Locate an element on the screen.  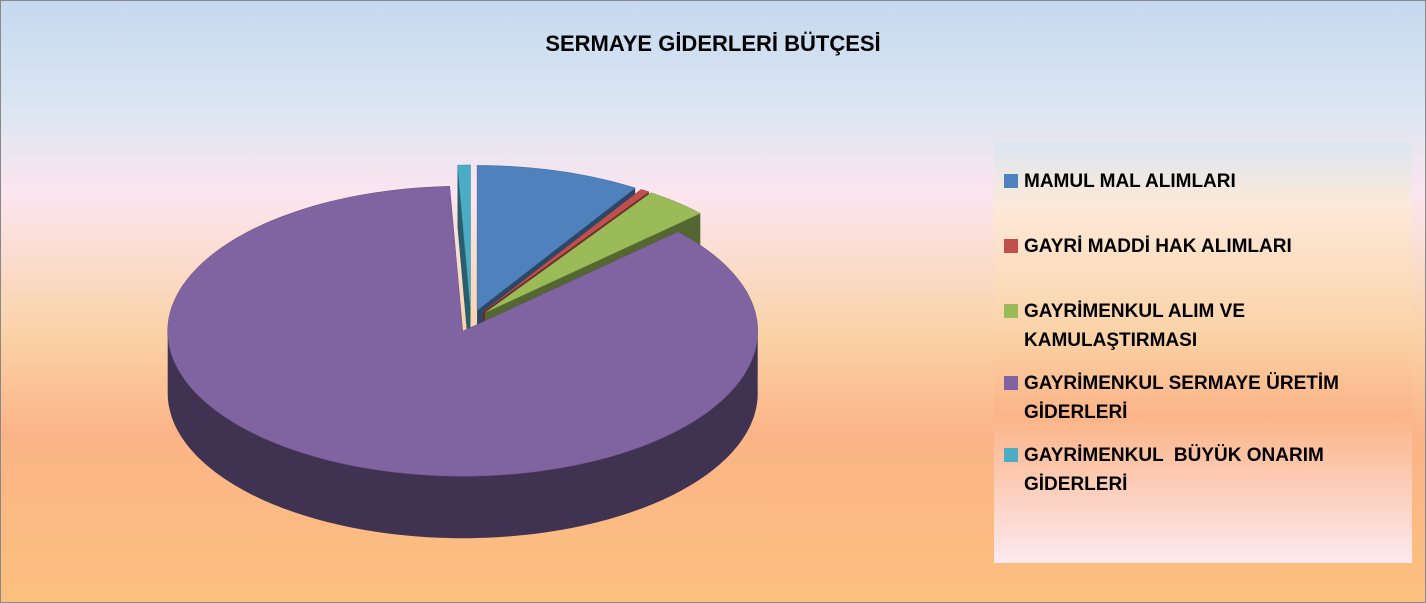
legend-item: GAYRİMENKUL SERMAYE ÜRETİM GİDERLERİ is located at coordinates (1204, 398).